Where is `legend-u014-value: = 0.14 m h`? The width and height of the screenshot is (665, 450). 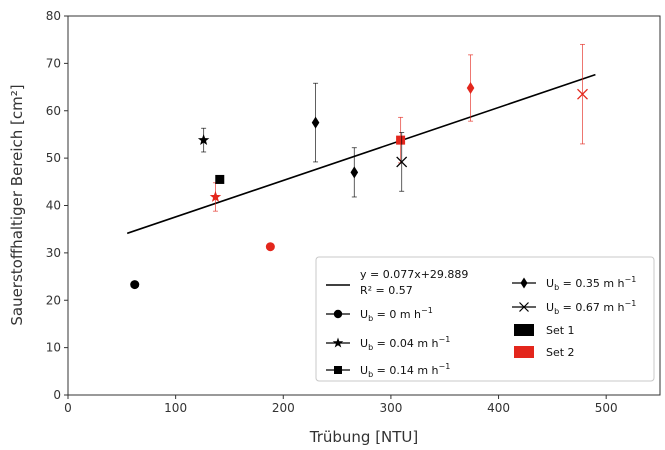
legend-u014-value: = 0.14 m h is located at coordinates (405, 370).